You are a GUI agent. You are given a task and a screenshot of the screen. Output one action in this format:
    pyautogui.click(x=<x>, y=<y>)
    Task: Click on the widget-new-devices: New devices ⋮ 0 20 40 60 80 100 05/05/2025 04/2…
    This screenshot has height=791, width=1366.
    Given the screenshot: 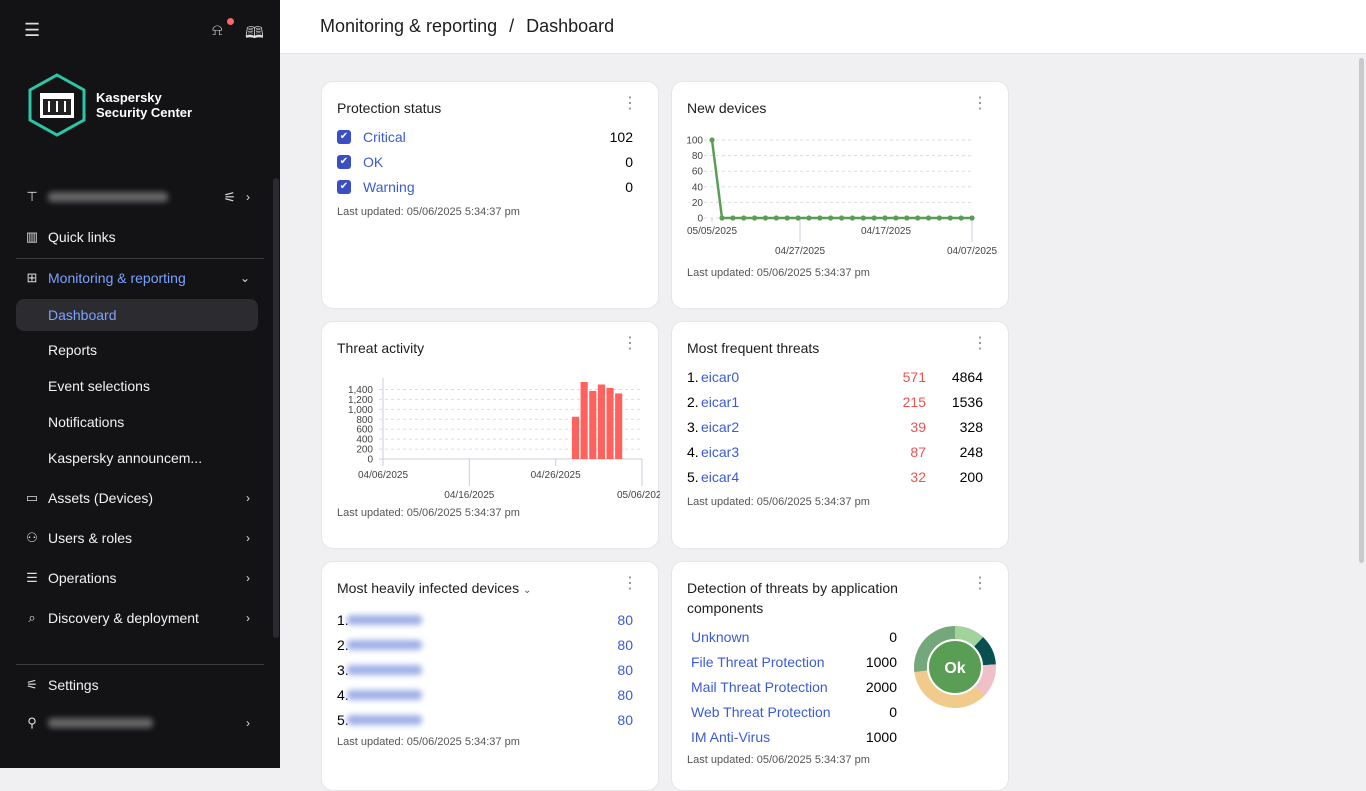 What is the action you would take?
    pyautogui.click(x=840, y=195)
    